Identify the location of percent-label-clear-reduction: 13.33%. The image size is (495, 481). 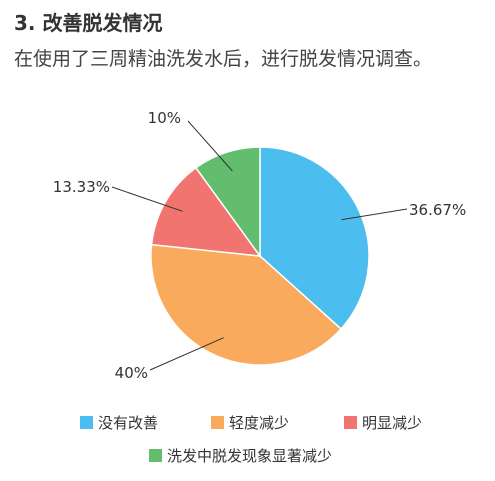
(81, 187).